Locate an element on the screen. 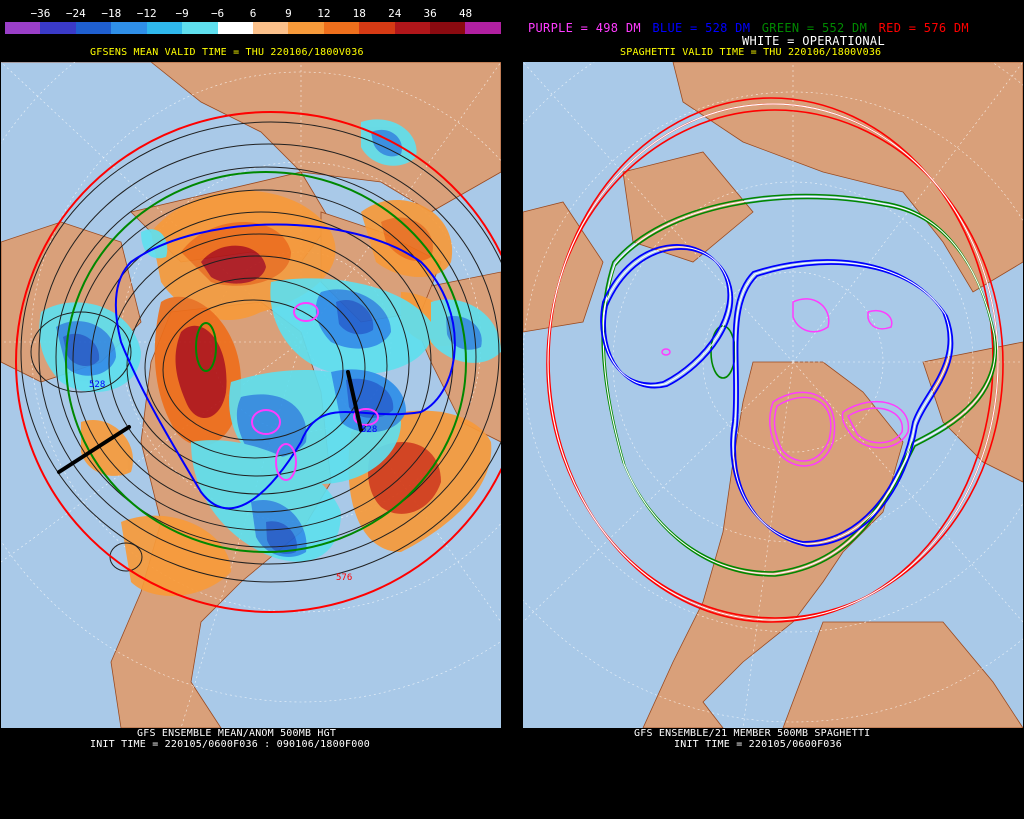  colorbar-tick-label: 6 is located at coordinates (253, 13).